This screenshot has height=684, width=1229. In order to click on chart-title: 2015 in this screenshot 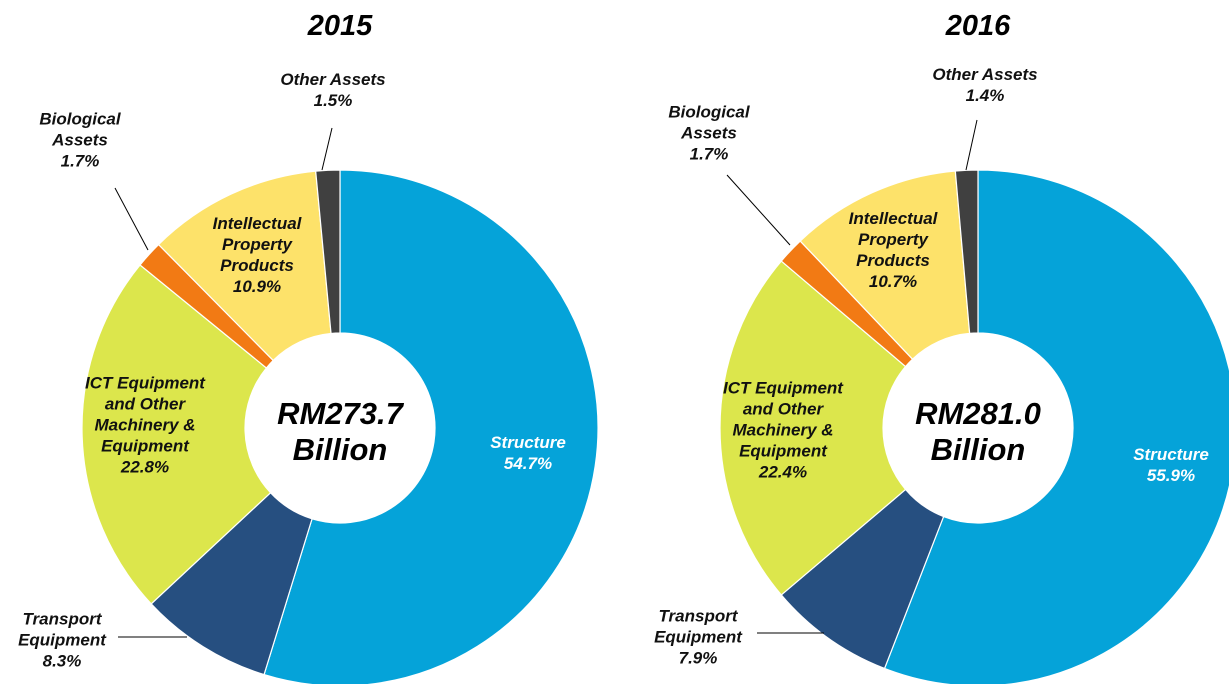, I will do `click(340, 26)`.